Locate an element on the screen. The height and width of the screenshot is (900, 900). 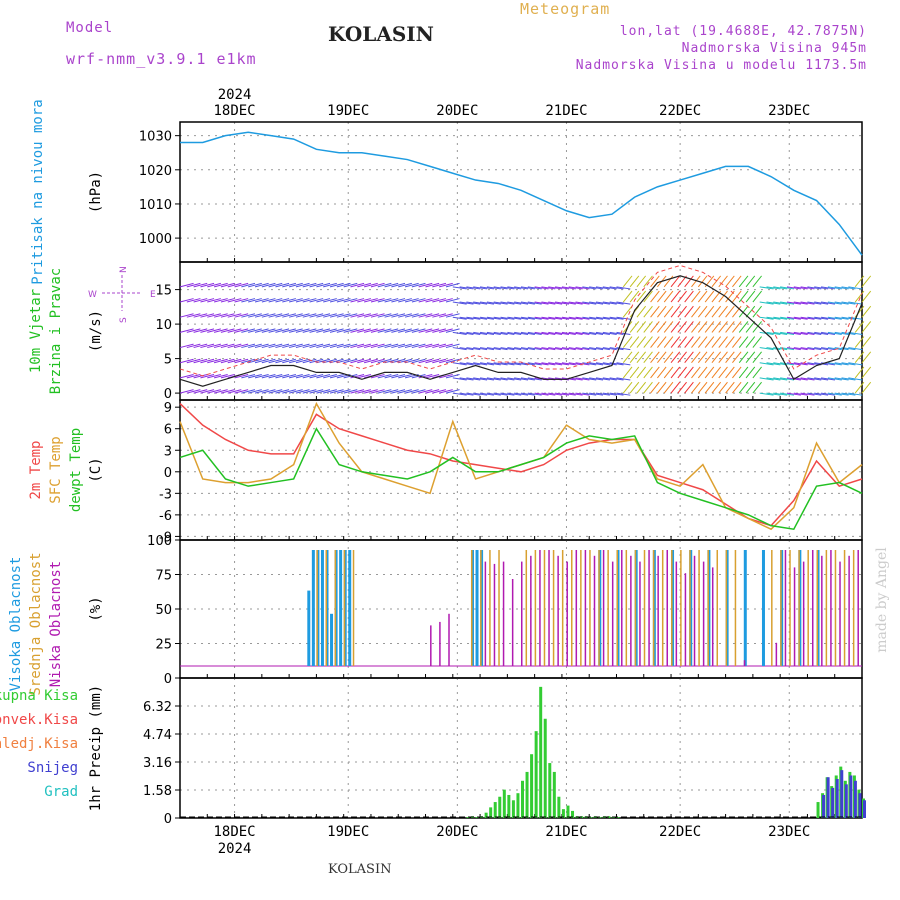
high-cloud-bar is located at coordinates (350, 608).